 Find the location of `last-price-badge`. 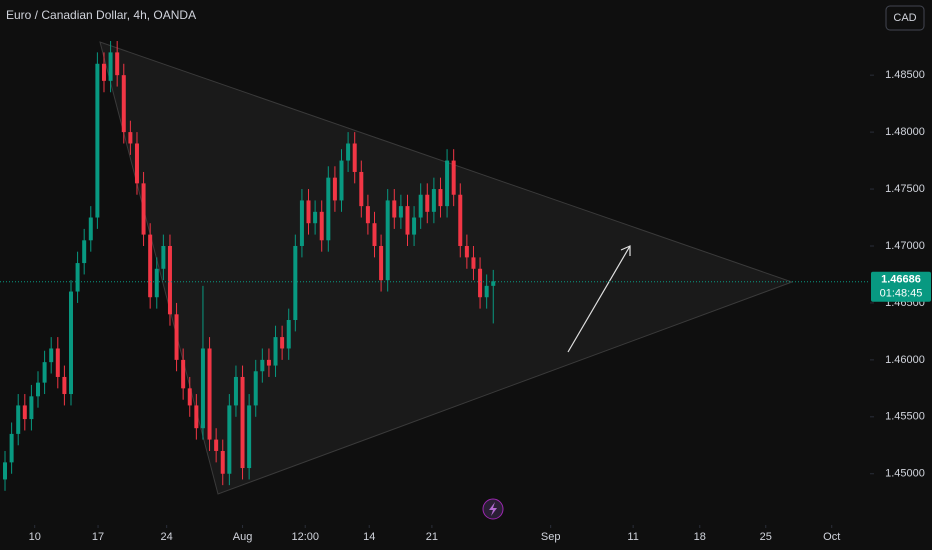

last-price-badge is located at coordinates (901, 286).